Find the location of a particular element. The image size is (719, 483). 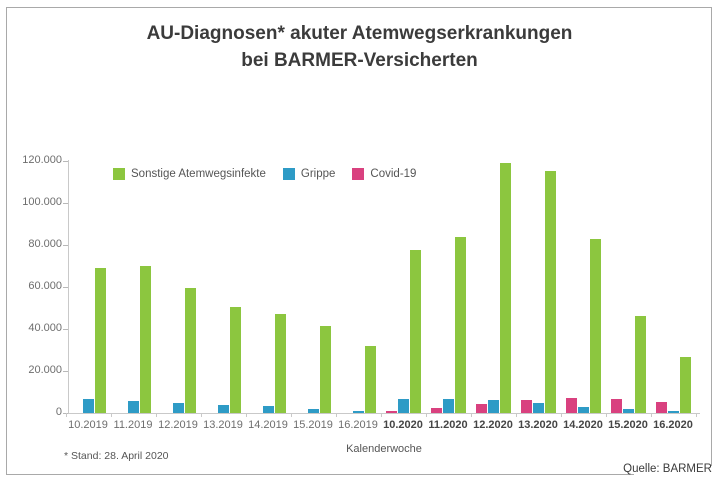

y-tick-label: 80.000 is located at coordinates (45, 244).